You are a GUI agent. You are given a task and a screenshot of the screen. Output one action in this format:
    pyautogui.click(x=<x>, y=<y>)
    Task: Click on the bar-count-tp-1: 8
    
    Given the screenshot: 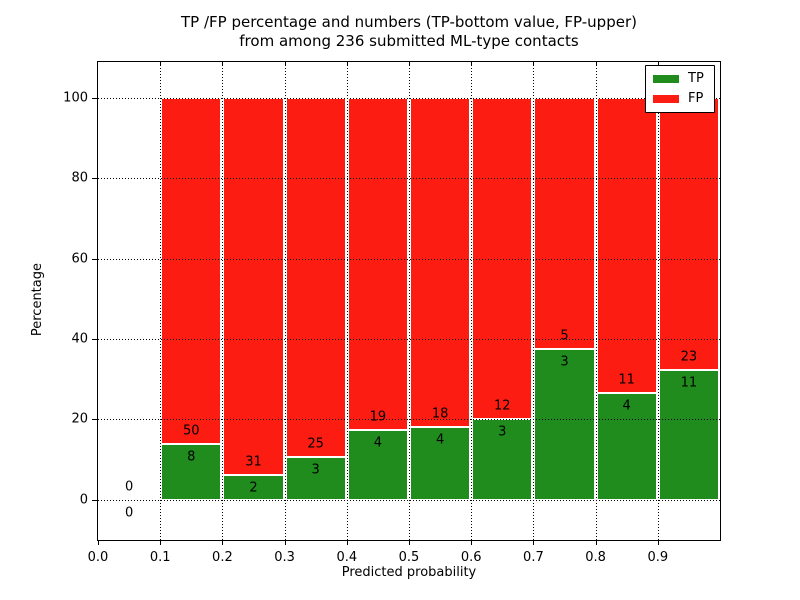 What is the action you would take?
    pyautogui.click(x=191, y=457)
    